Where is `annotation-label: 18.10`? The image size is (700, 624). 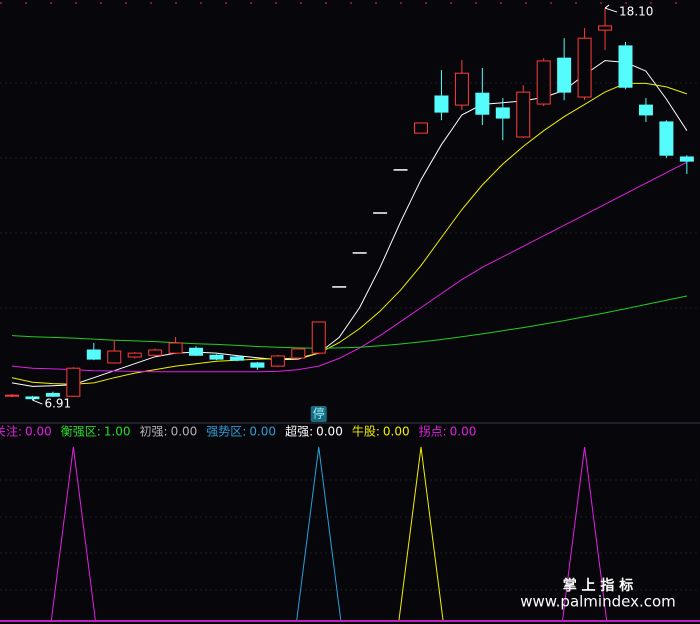 annotation-label: 18.10 is located at coordinates (636, 12).